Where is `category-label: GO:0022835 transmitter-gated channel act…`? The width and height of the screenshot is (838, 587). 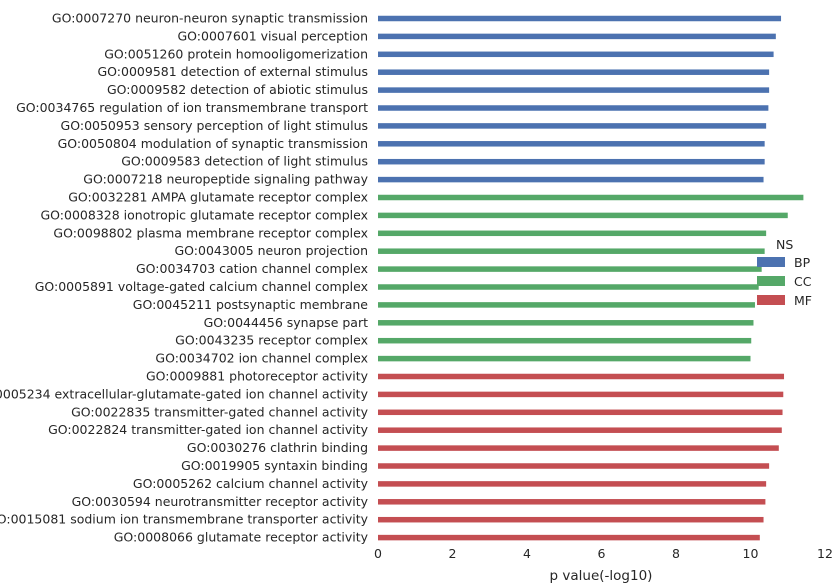
category-label: GO:0022835 transmitter-gated channel act… is located at coordinates (219, 411).